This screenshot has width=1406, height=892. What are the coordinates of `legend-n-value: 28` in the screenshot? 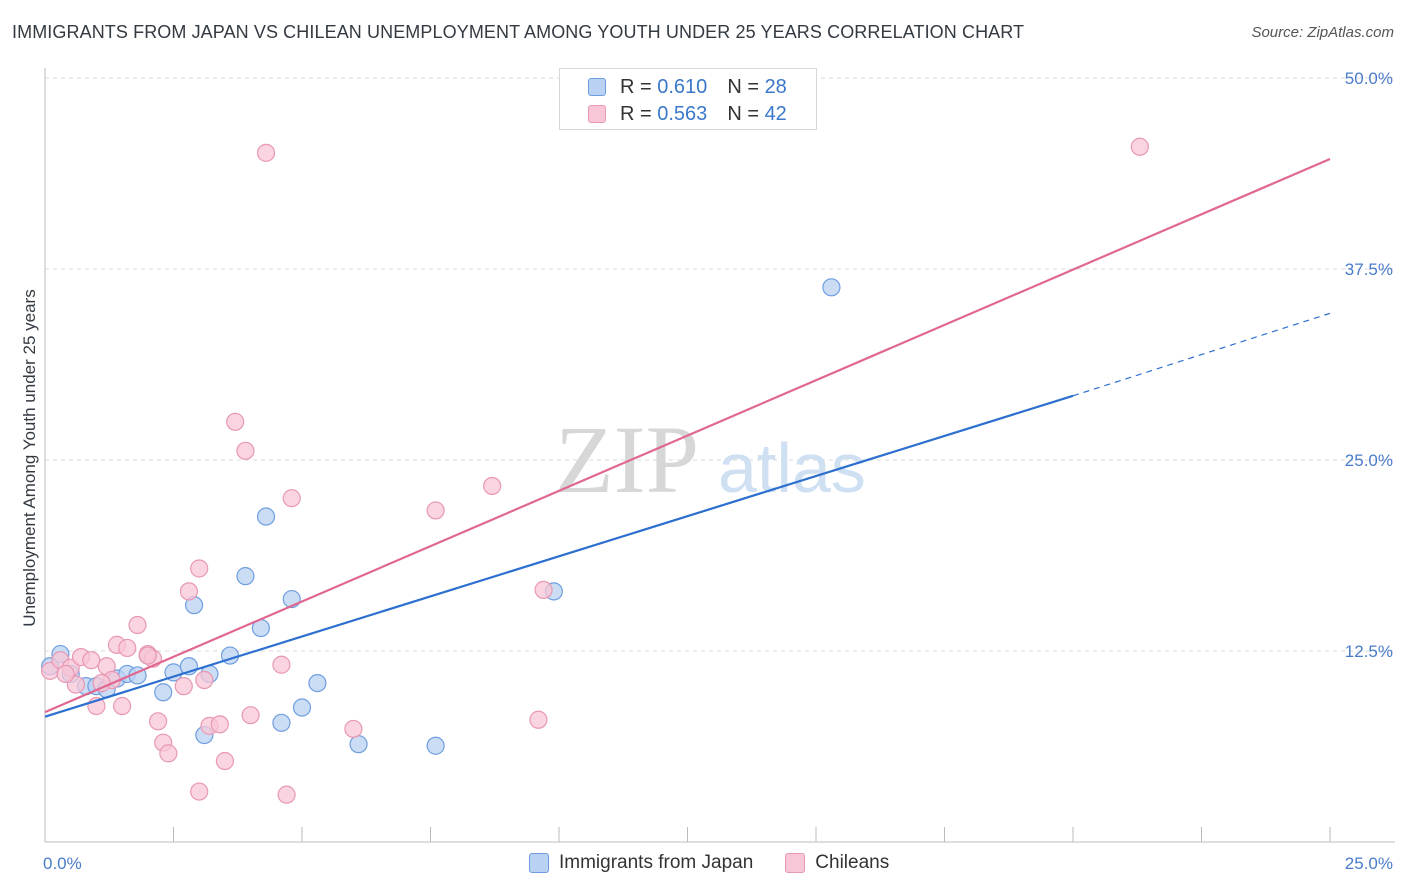 It's located at (775, 86).